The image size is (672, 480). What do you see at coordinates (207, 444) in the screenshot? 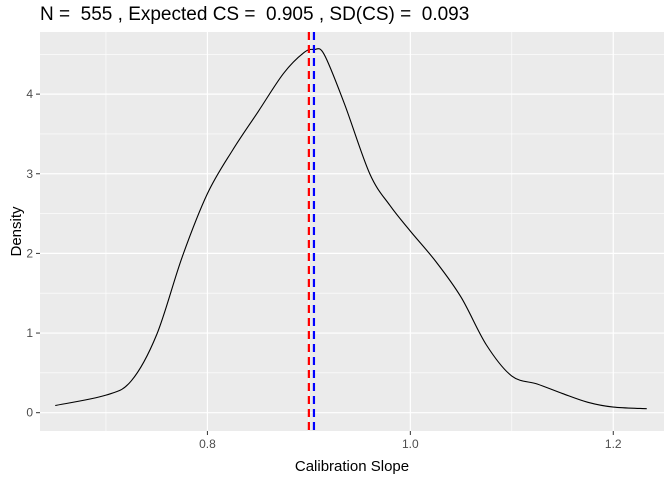
I see `x-tick-label: 0.8` at bounding box center [207, 444].